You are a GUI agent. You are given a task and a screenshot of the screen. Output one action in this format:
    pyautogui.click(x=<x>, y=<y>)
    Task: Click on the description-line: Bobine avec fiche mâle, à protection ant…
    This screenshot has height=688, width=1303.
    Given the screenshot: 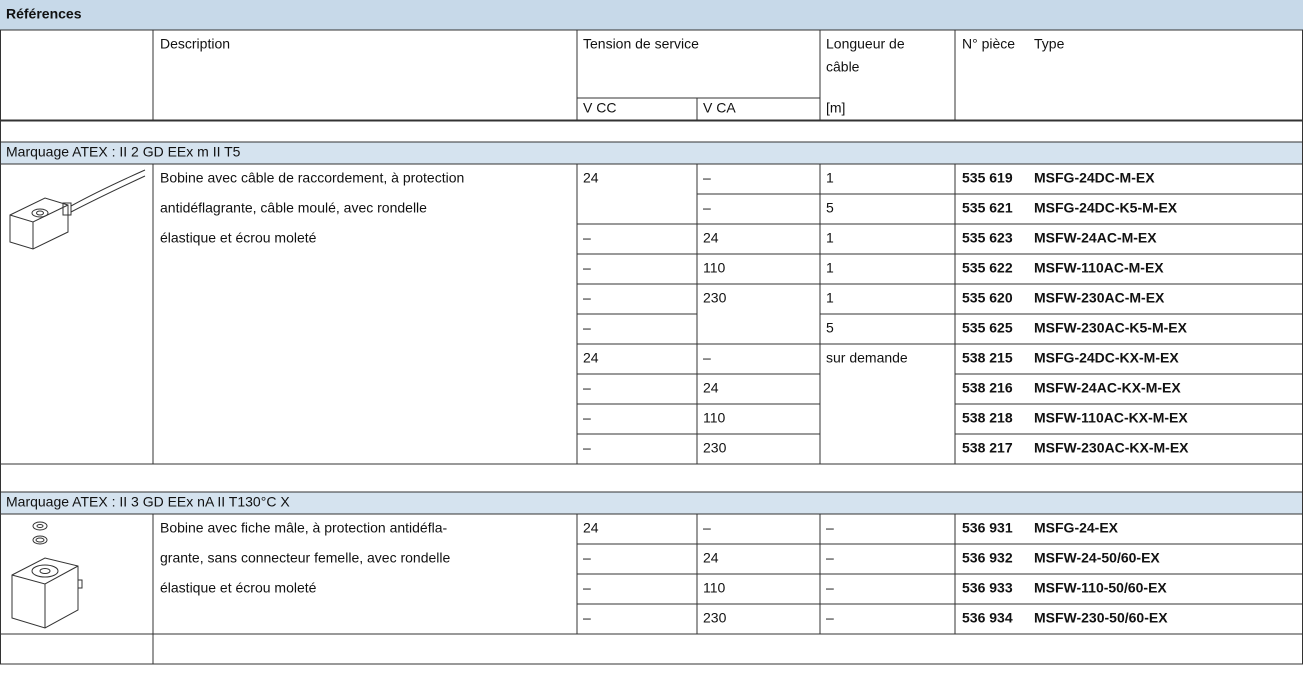 What is the action you would take?
    pyautogui.click(x=304, y=528)
    